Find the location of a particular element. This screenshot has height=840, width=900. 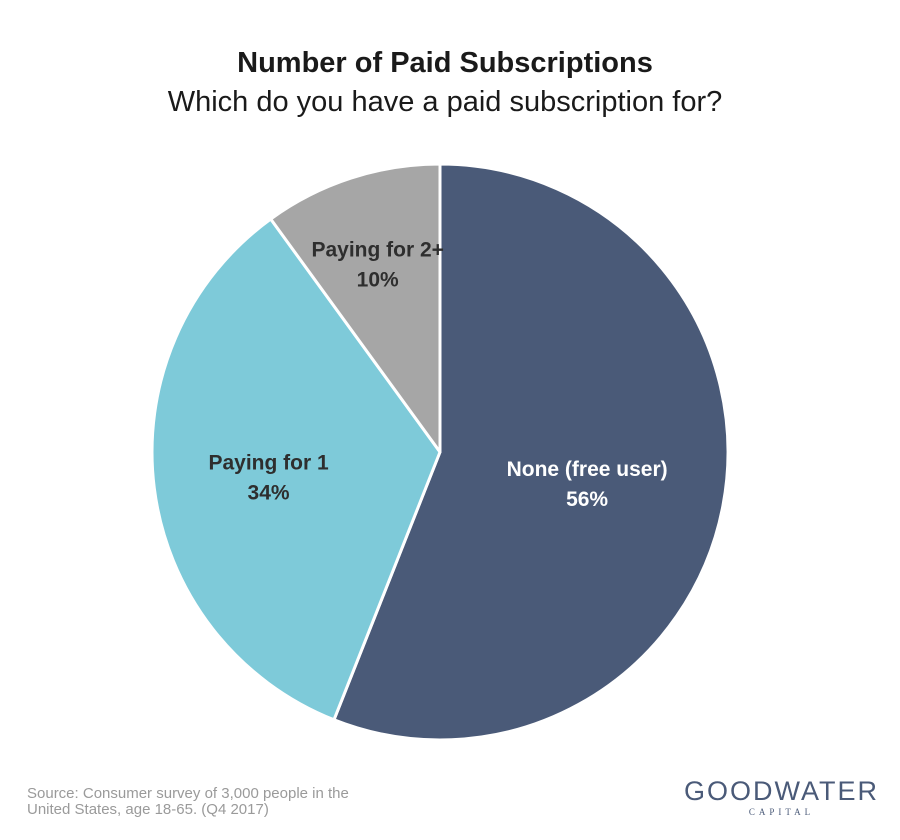

slice-category-label: None (free user) is located at coordinates (587, 469).